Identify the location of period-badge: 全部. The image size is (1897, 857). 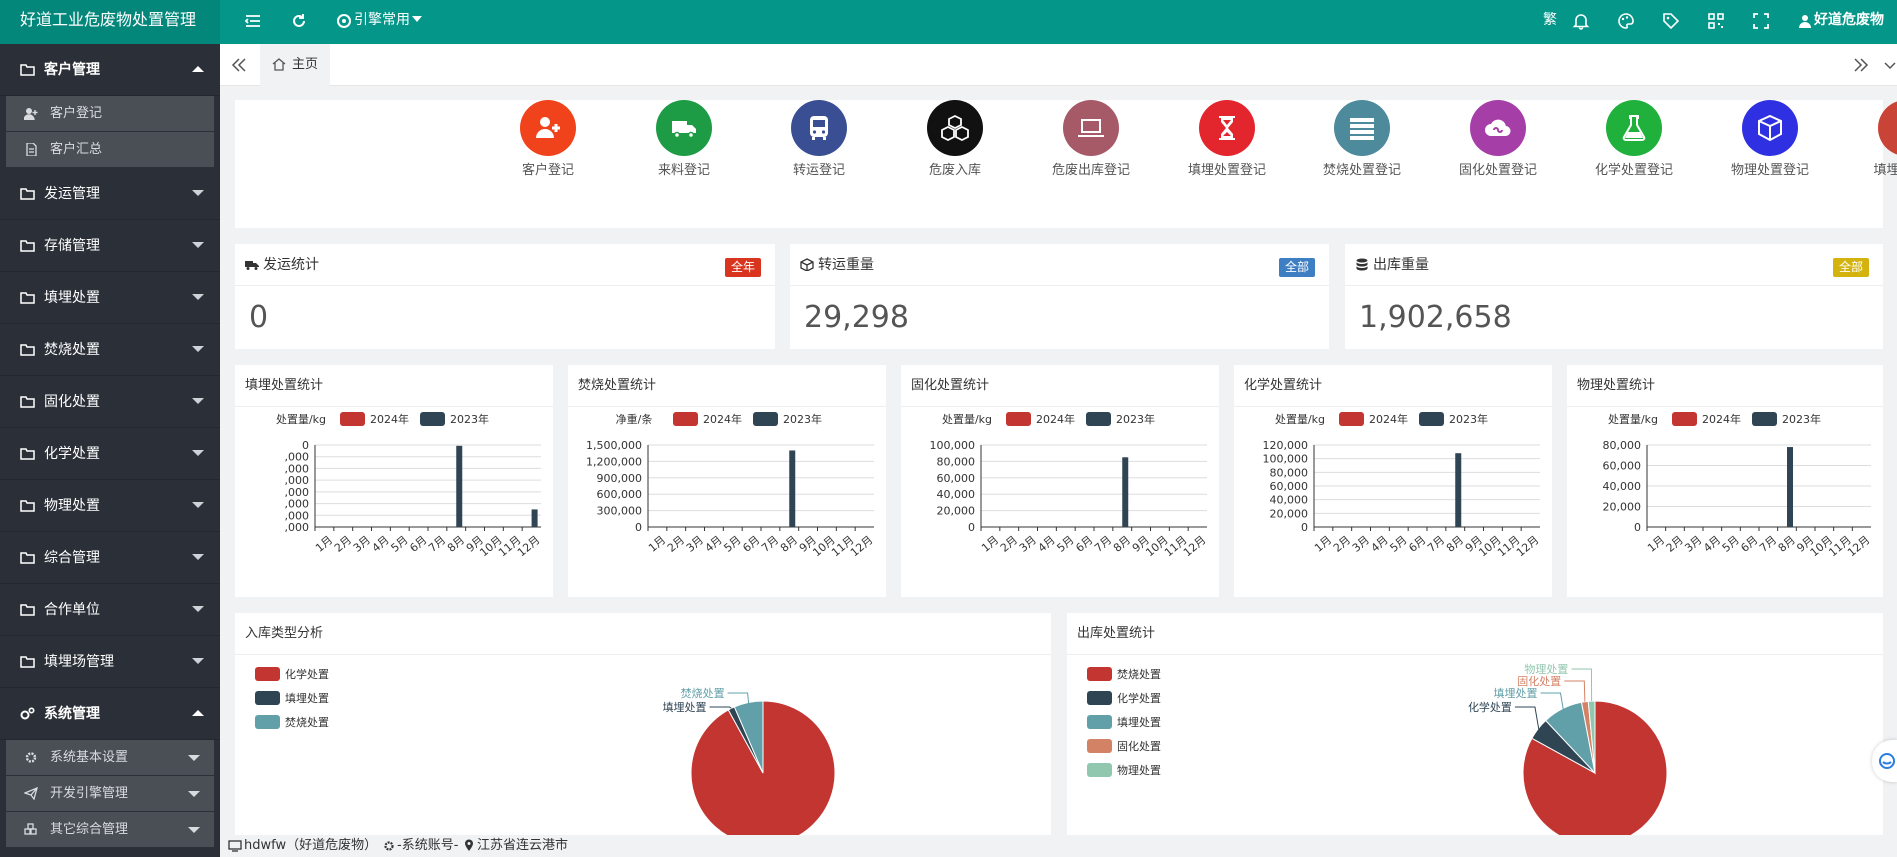
(1296, 267).